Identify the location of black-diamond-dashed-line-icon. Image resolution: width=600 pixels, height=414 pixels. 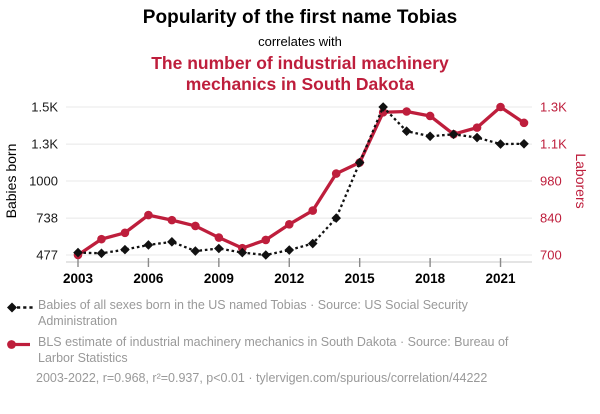
(20, 307).